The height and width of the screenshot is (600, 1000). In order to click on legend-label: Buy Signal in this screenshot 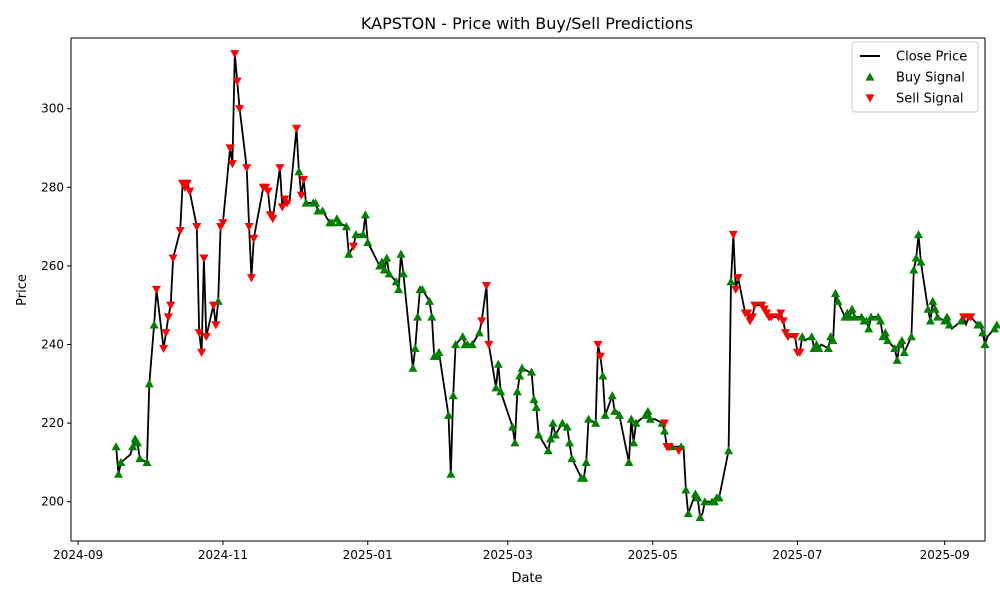, I will do `click(930, 78)`.